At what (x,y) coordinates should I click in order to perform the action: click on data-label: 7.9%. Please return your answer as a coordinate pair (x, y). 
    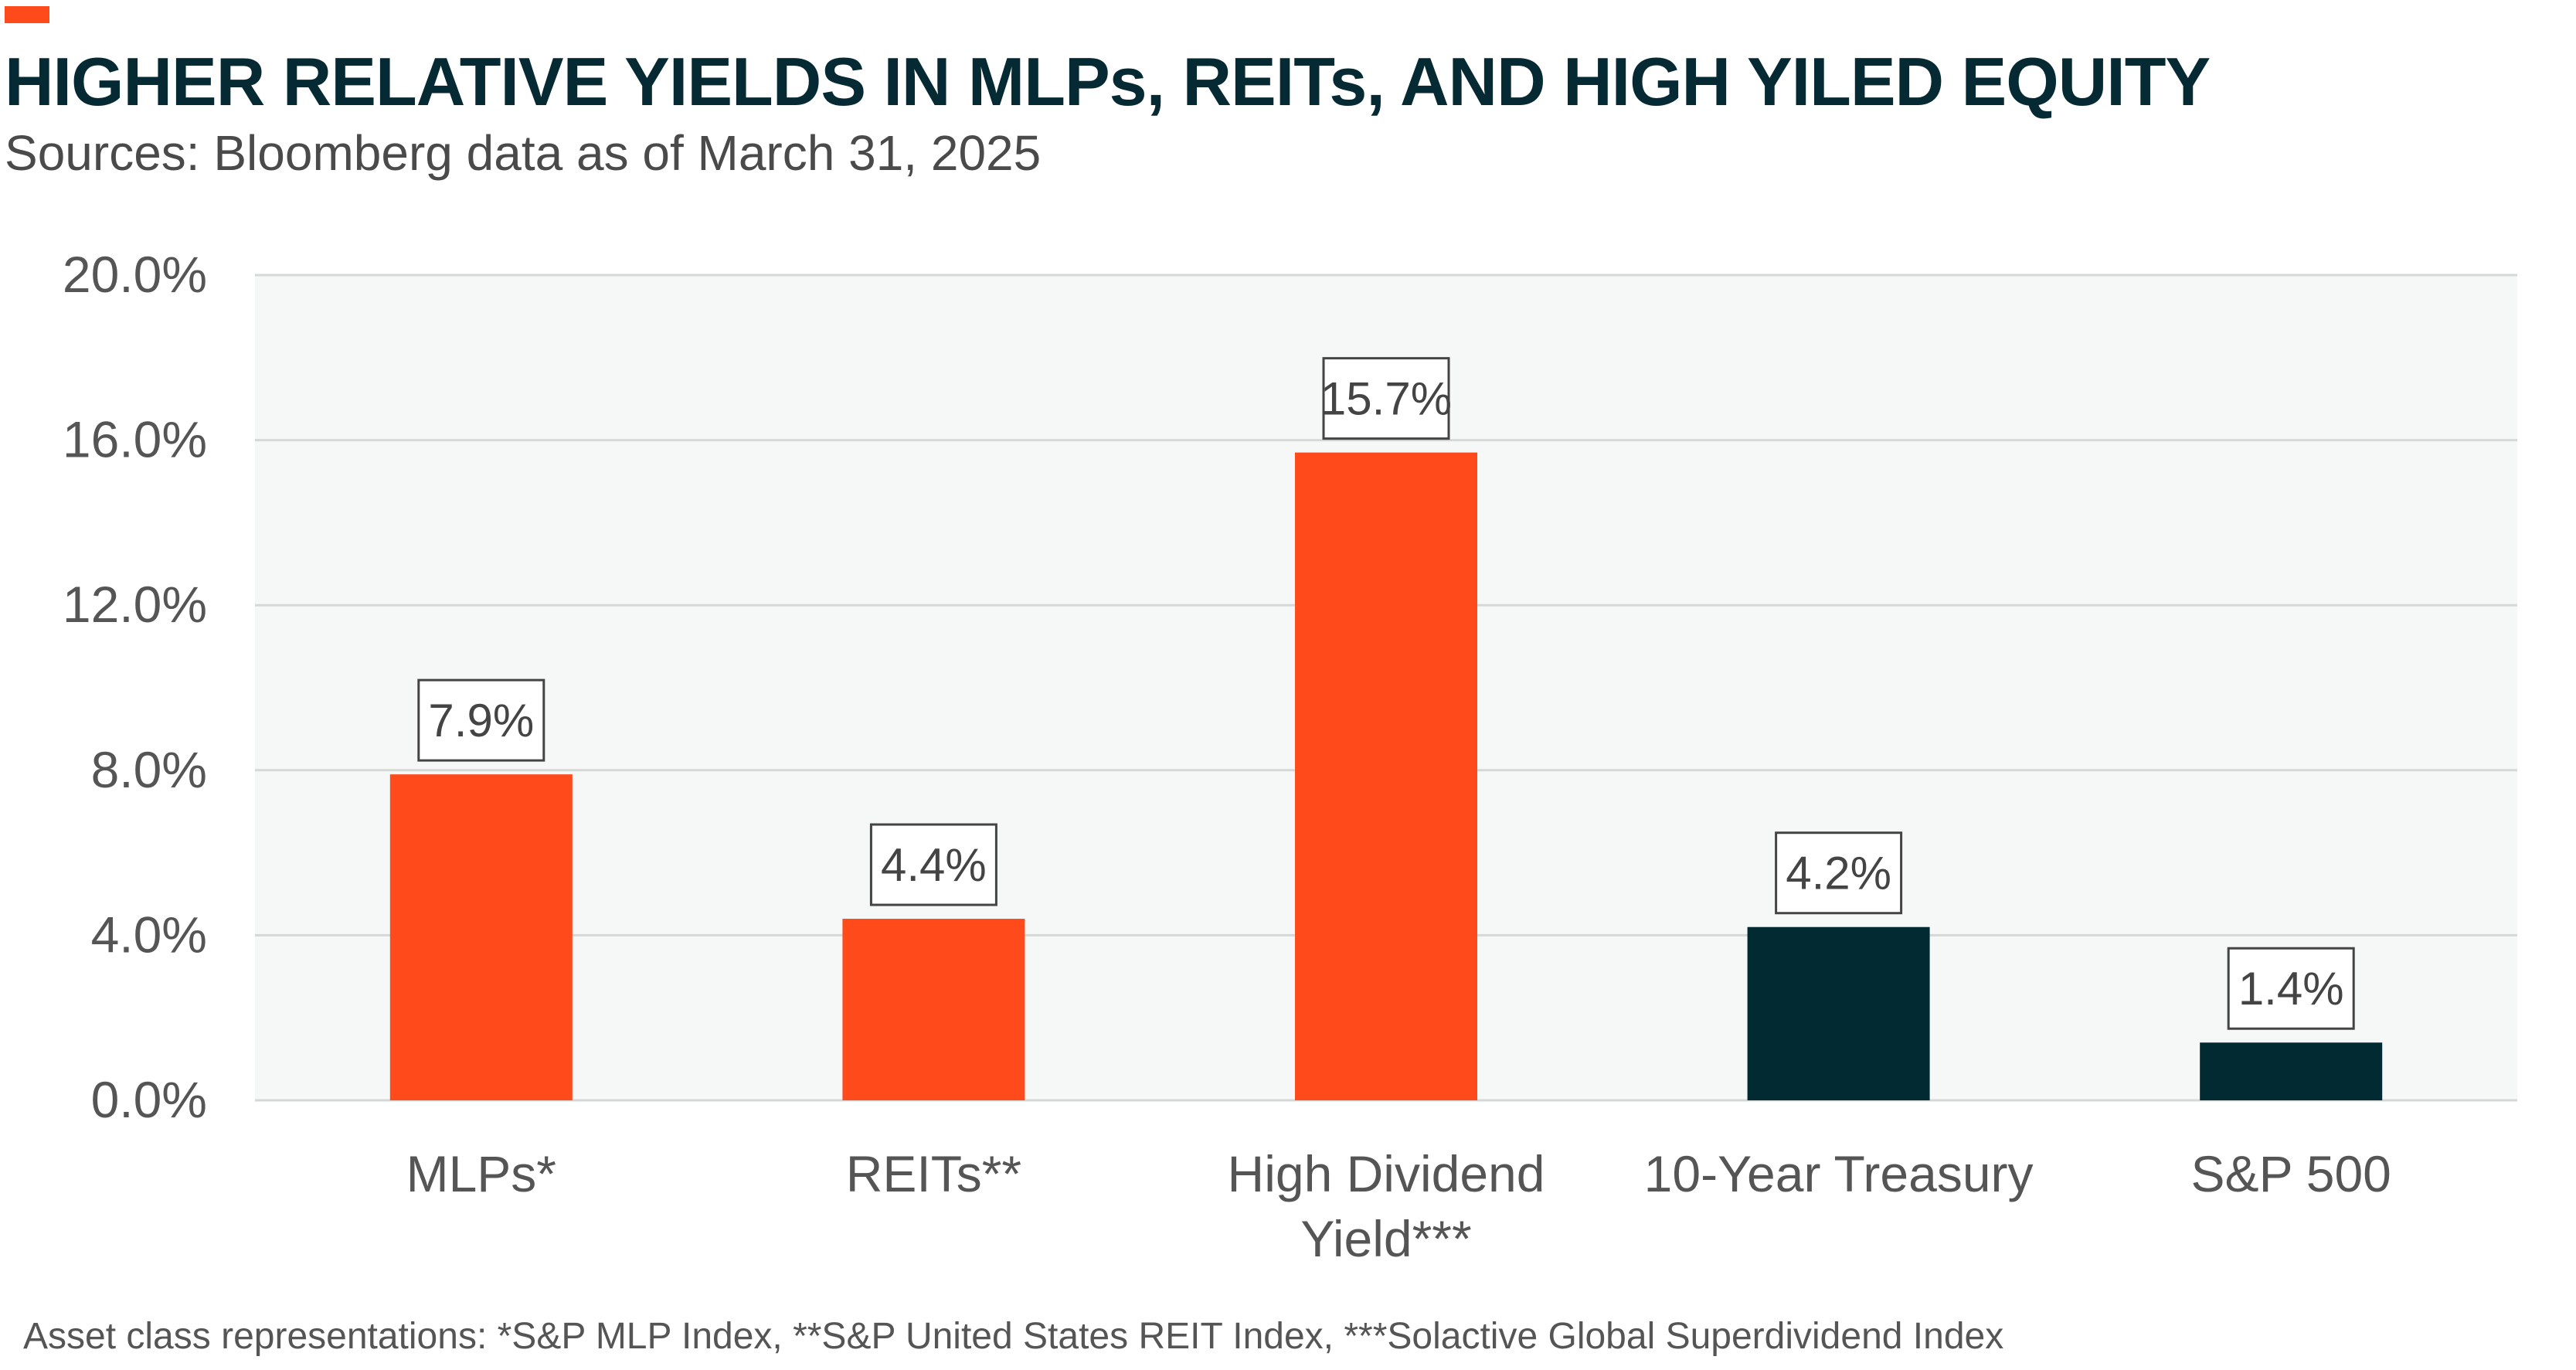
    Looking at the image, I should click on (481, 720).